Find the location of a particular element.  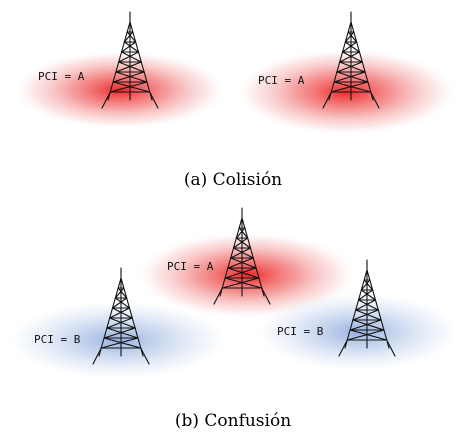

cell-coverage-left is located at coordinates (120, 90).